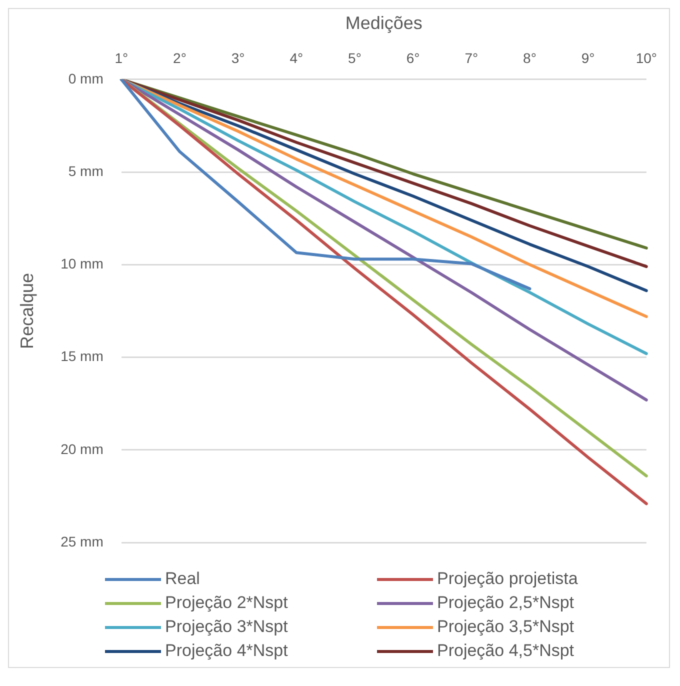 The width and height of the screenshot is (680, 686). I want to click on x-tick-label: 2°, so click(179, 58).